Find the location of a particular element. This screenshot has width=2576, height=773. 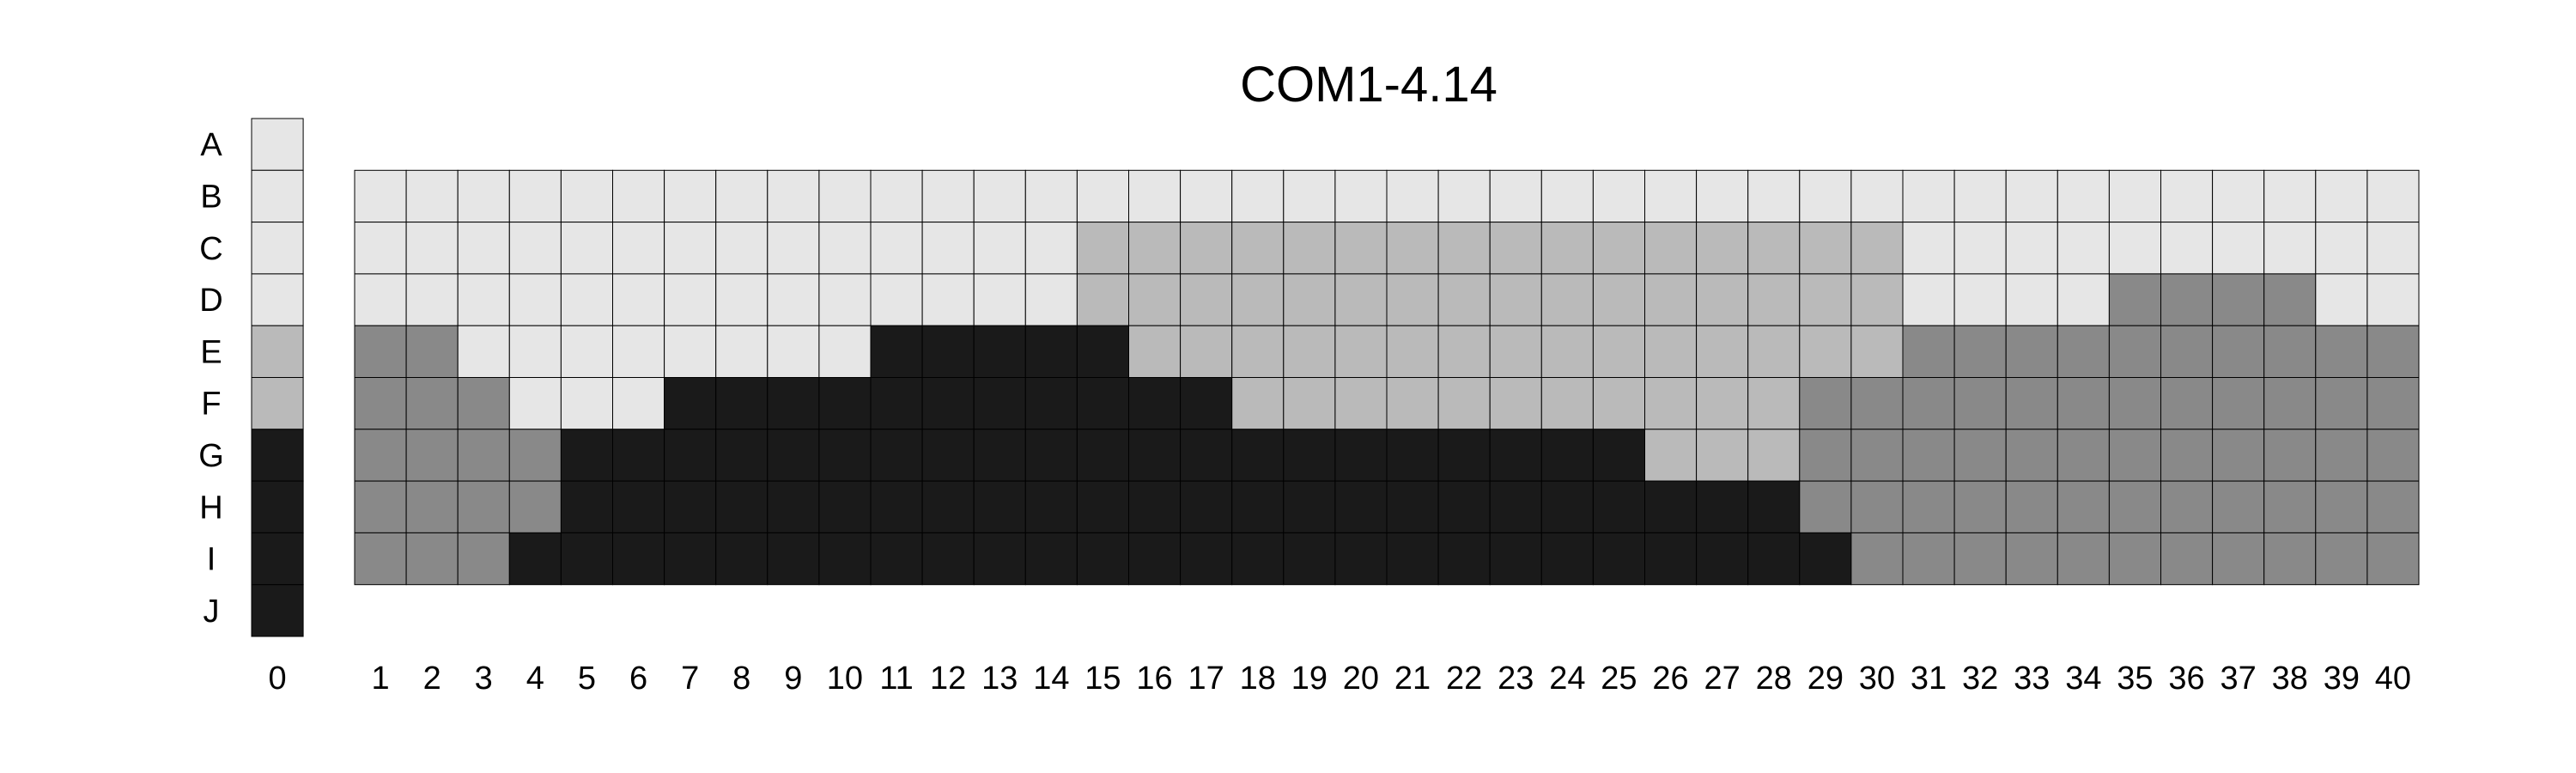

row-label-g: G is located at coordinates (211, 456).